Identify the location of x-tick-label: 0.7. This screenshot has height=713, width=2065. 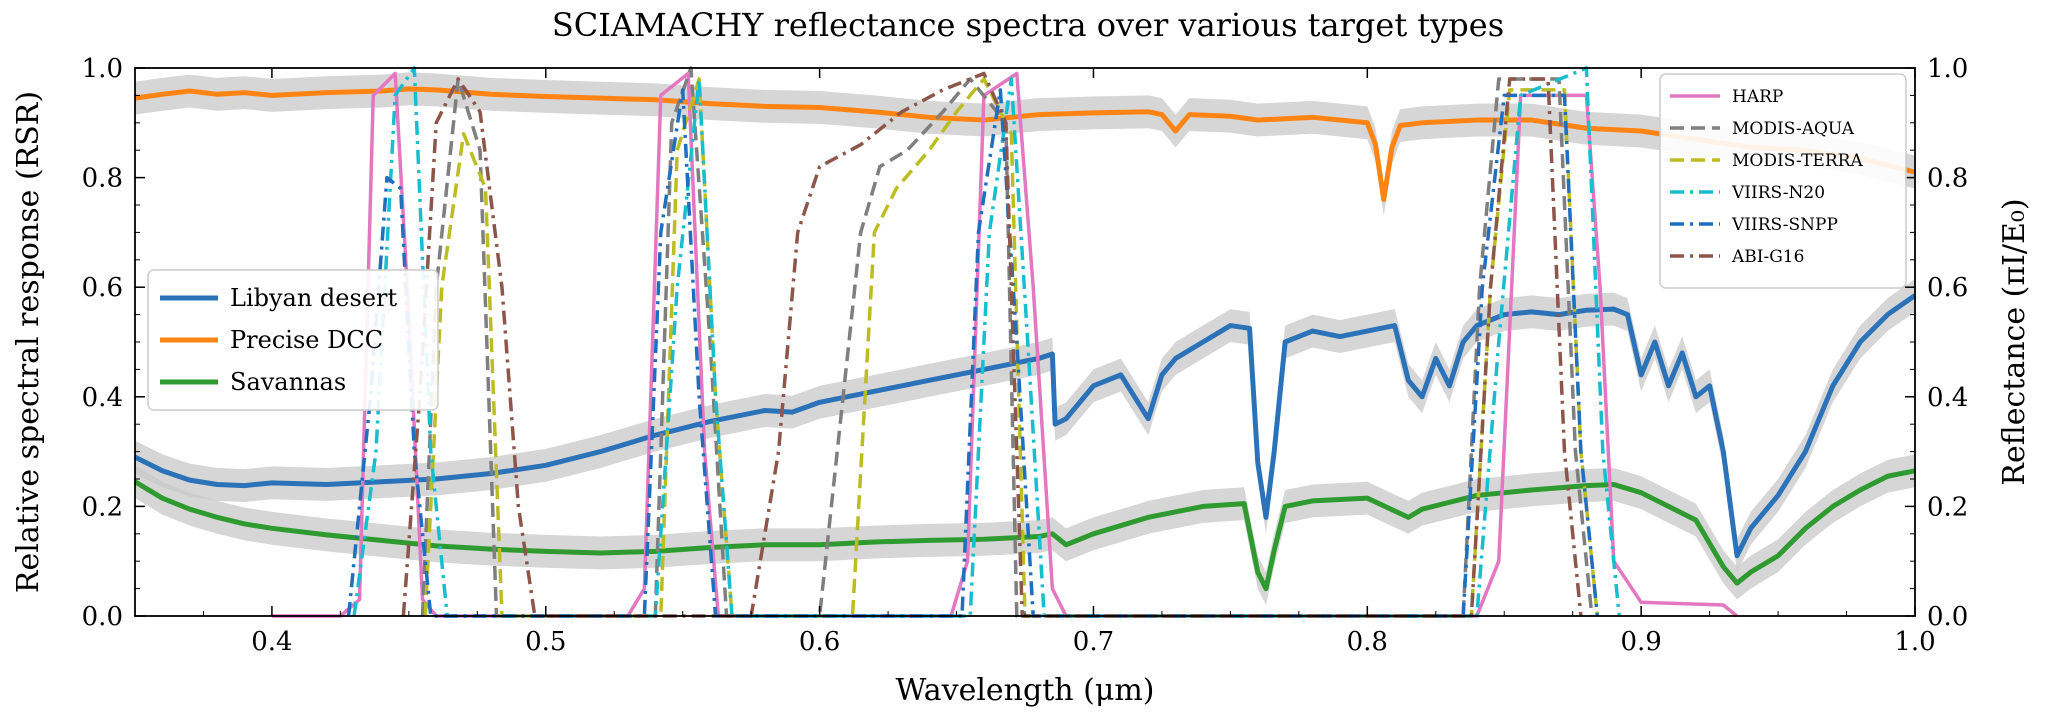
(1093, 642).